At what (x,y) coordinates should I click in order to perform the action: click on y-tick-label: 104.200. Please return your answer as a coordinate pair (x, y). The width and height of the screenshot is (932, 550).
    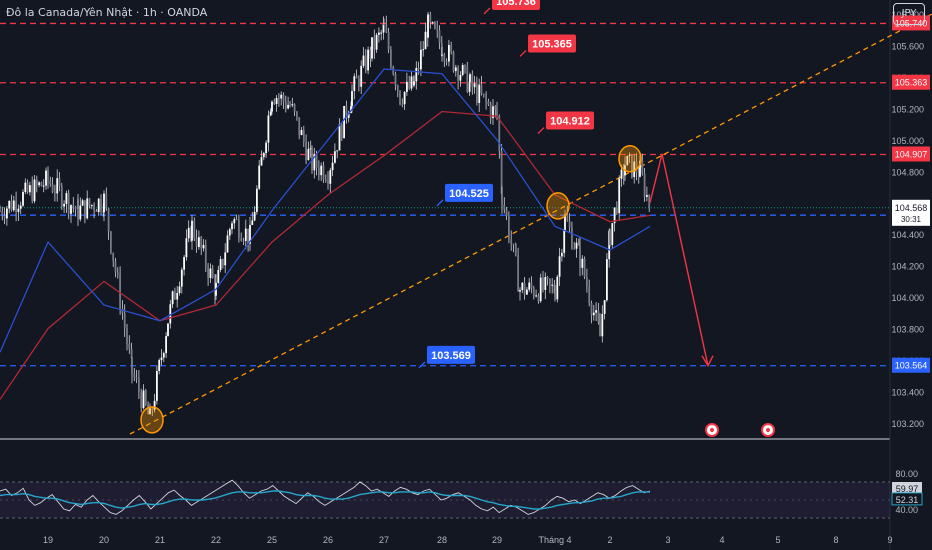
    Looking at the image, I should click on (907, 267).